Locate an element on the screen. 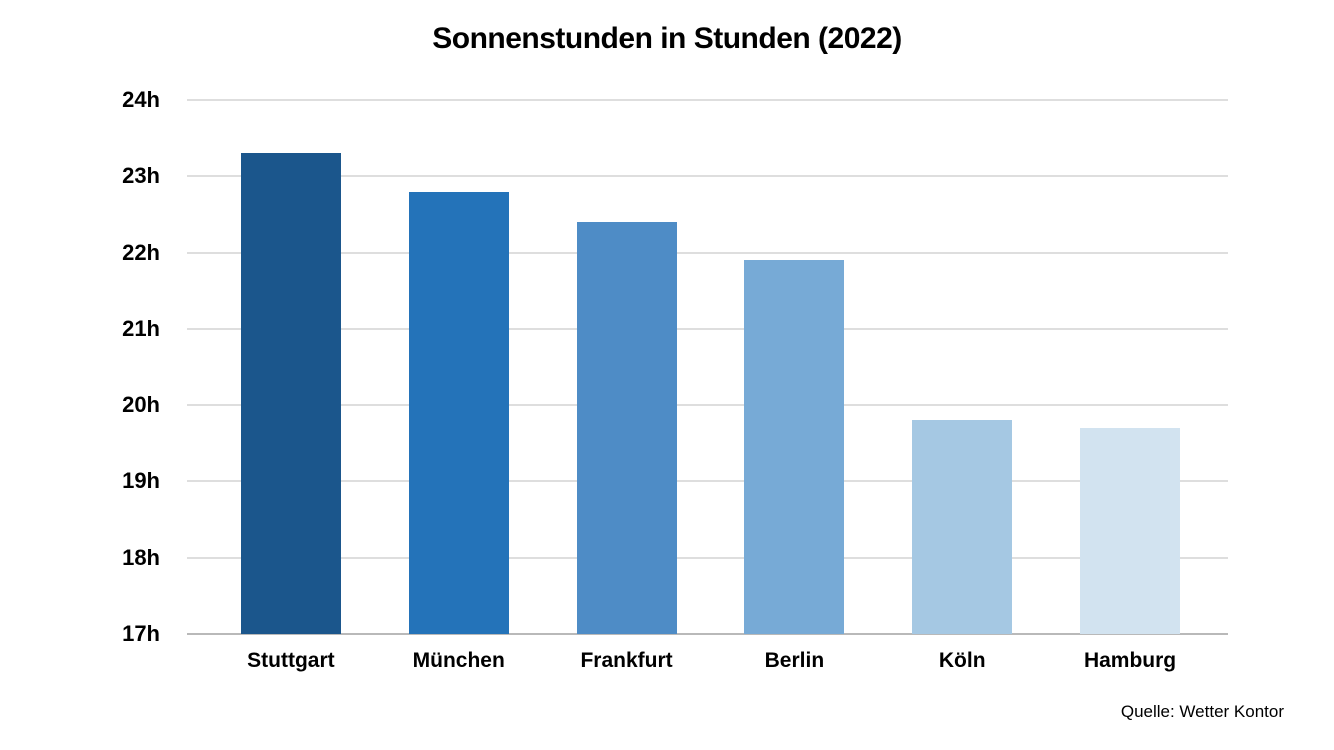 The image size is (1334, 750). x-label-stuttgart: Stuttgart is located at coordinates (291, 660).